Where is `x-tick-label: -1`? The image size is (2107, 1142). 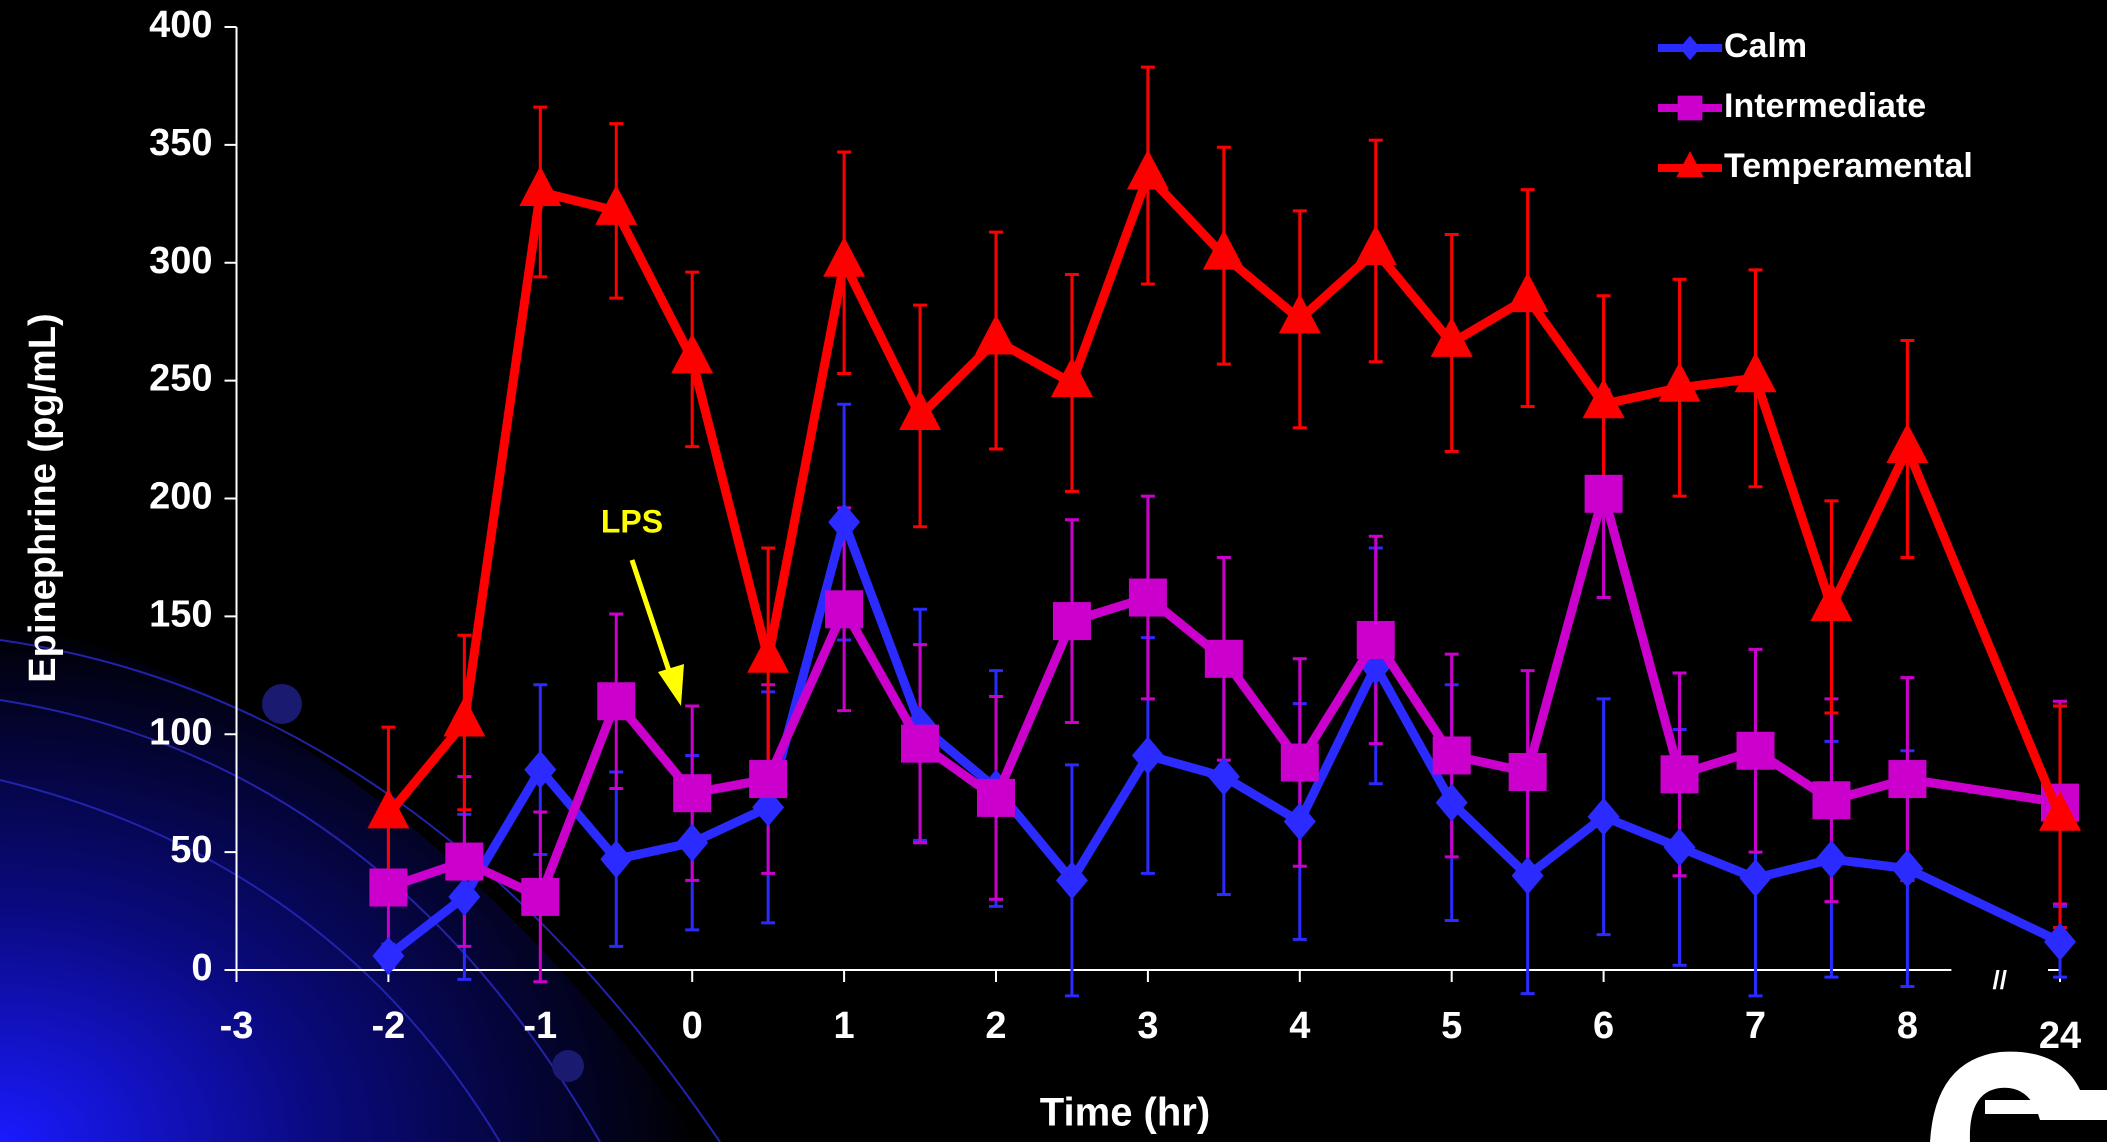
x-tick-label: -1 is located at coordinates (540, 1026).